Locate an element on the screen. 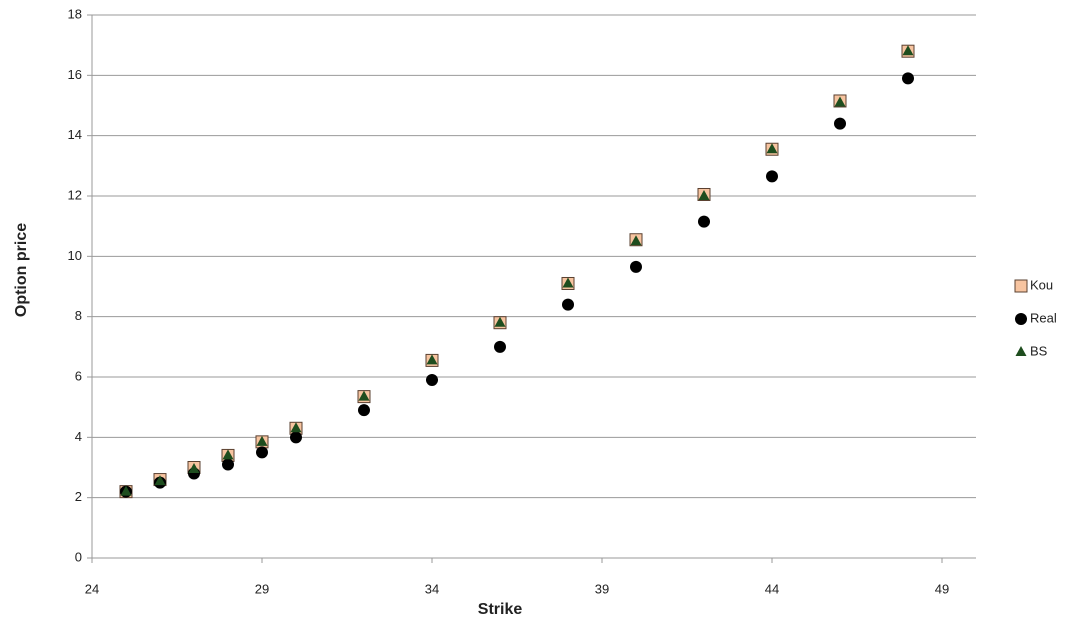 This screenshot has height=626, width=1070. x-tick-label: 34 is located at coordinates (432, 588).